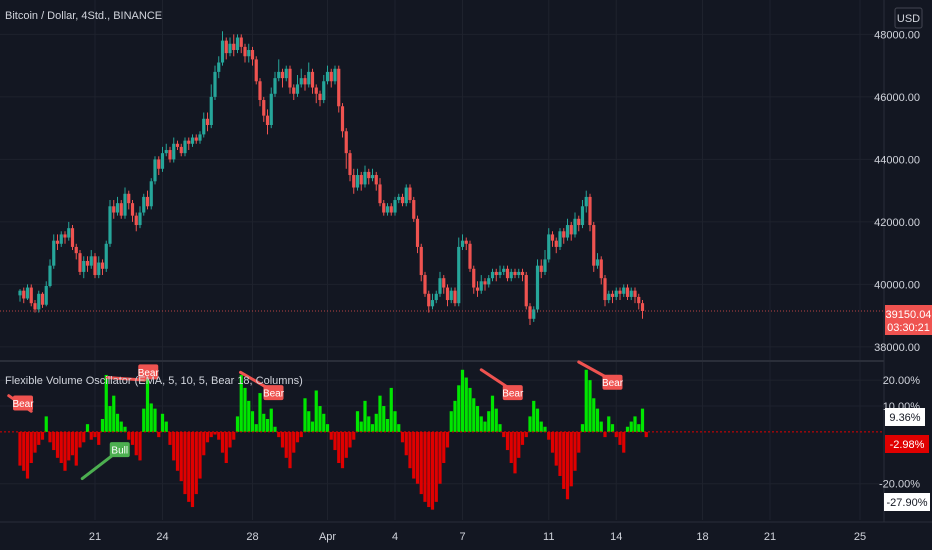  Describe the element at coordinates (905, 417) in the screenshot. I see `osc-positive-badge: 9.36%` at that location.